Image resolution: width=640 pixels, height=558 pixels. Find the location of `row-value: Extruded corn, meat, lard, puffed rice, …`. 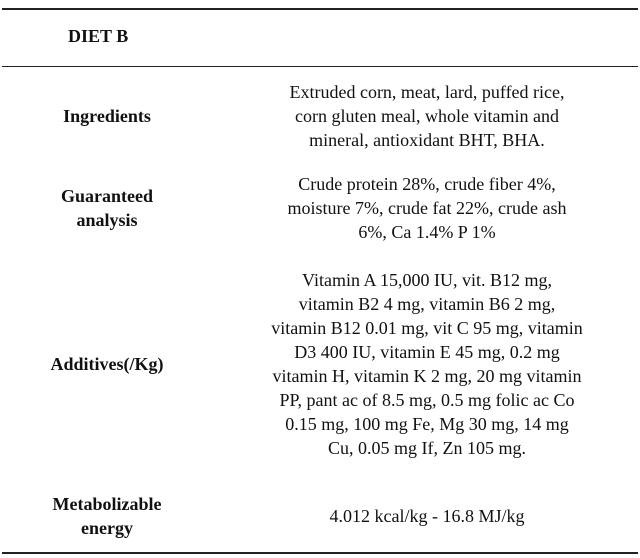

row-value: Extruded corn, meat, lard, puffed rice, … is located at coordinates (427, 116).